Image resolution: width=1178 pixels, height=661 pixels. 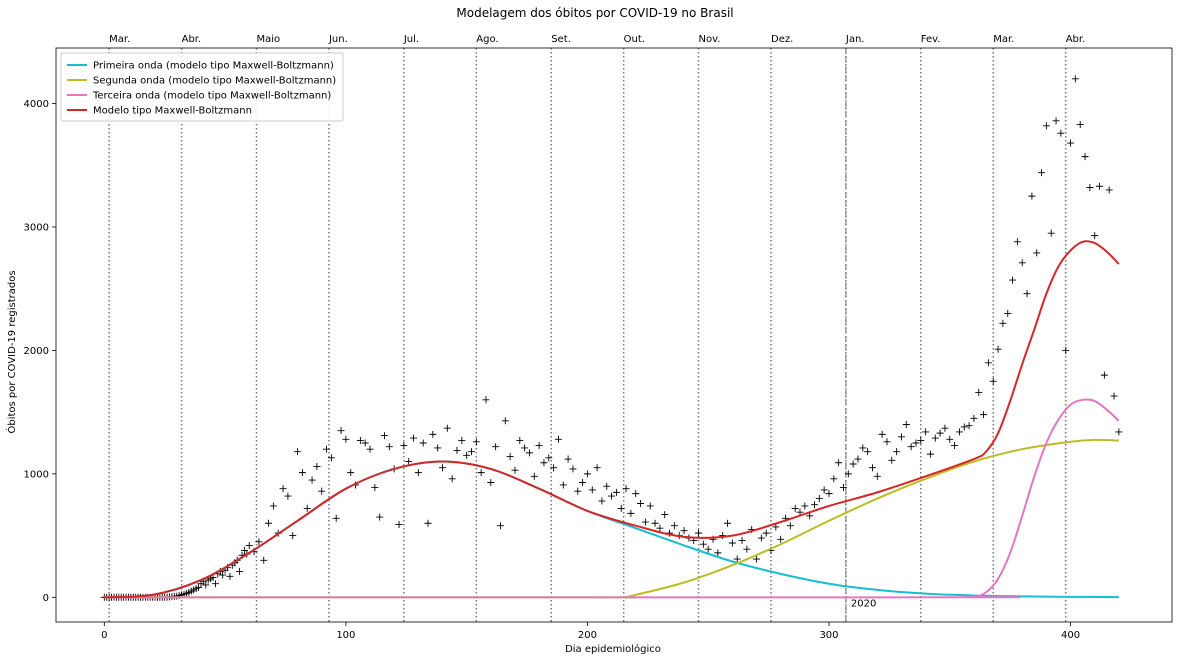 What do you see at coordinates (46, 598) in the screenshot?
I see `y-tick-label: 0` at bounding box center [46, 598].